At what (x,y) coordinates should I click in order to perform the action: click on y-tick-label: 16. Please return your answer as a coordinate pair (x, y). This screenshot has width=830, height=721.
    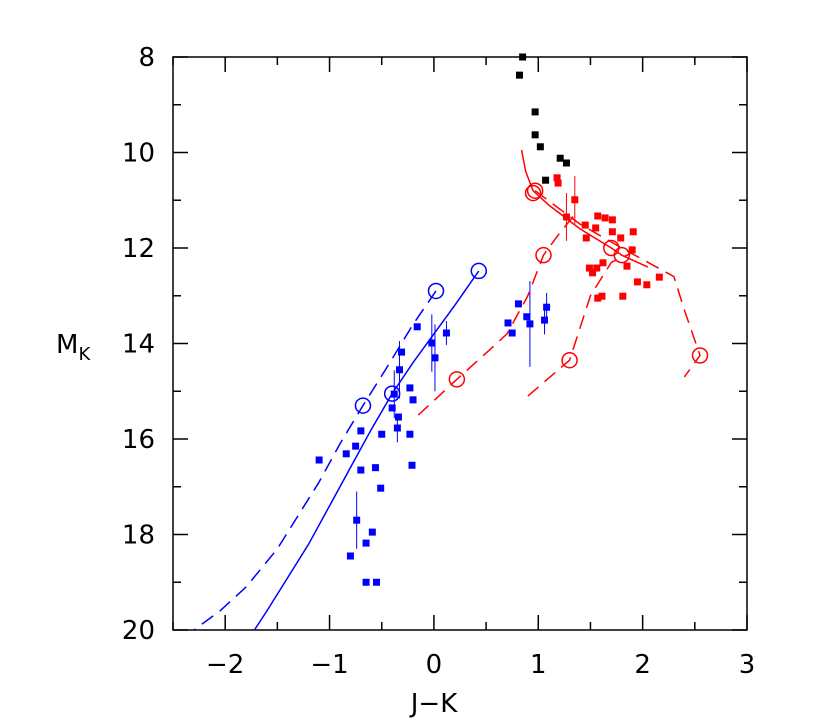
    Looking at the image, I should click on (138, 440).